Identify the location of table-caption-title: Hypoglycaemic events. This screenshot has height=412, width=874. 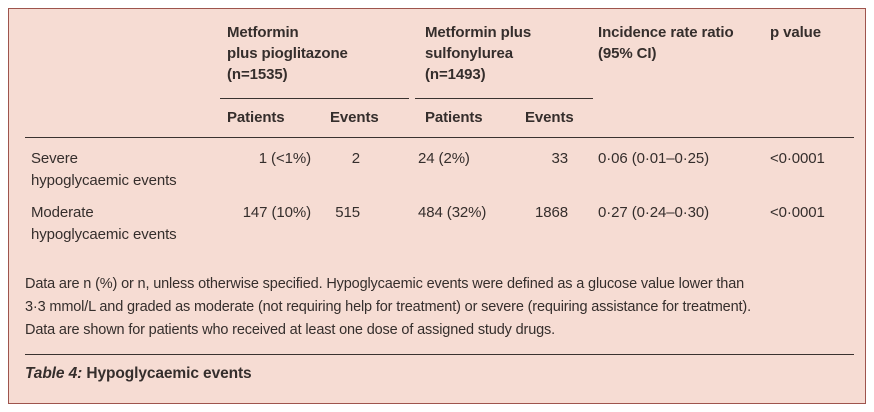
(169, 373).